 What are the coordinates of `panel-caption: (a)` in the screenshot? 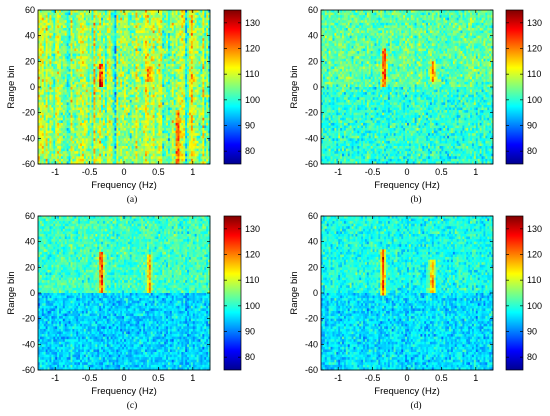 It's located at (132, 199).